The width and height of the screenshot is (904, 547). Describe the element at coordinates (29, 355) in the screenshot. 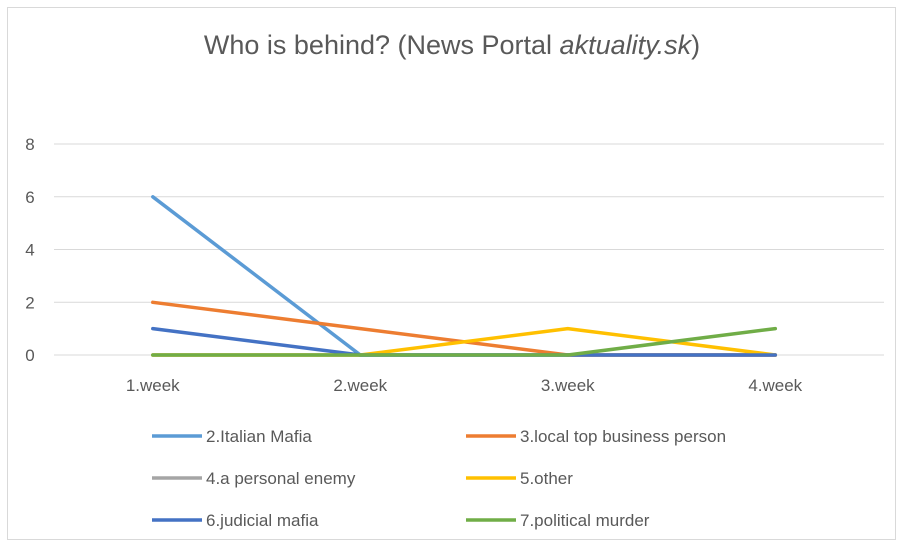

I see `y-tick-label: 0` at that location.